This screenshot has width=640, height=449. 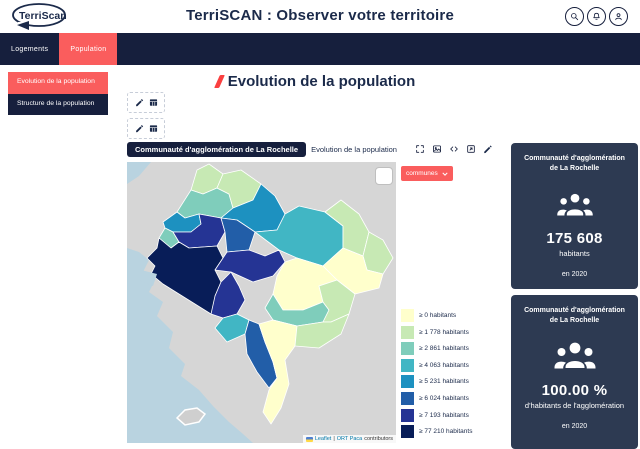 I want to click on page-title: TerriSCAN : Observer votre territoire, so click(x=320, y=15).